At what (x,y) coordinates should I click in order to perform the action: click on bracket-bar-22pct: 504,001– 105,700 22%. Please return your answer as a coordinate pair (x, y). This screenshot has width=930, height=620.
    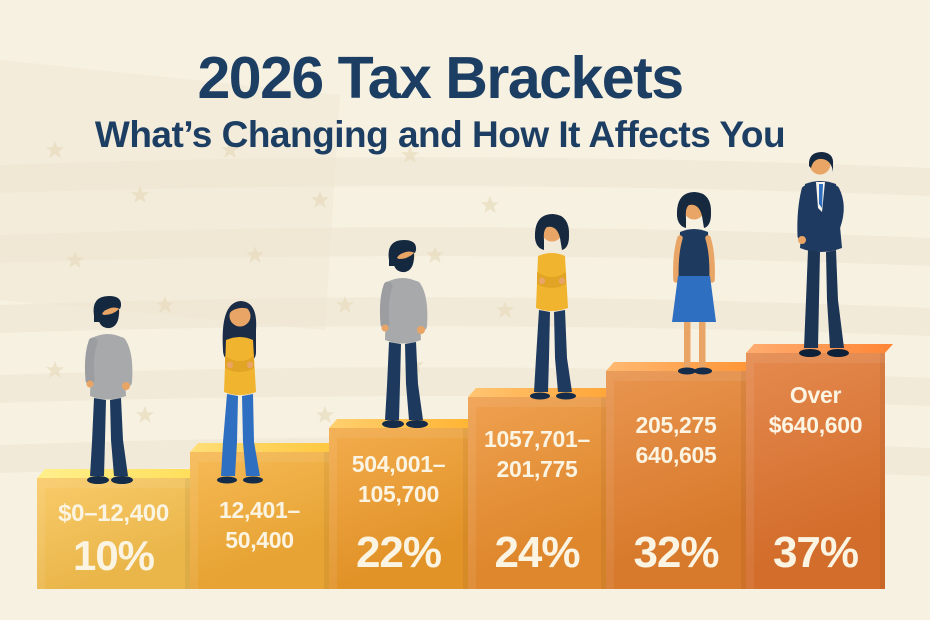
    Looking at the image, I should click on (398, 508).